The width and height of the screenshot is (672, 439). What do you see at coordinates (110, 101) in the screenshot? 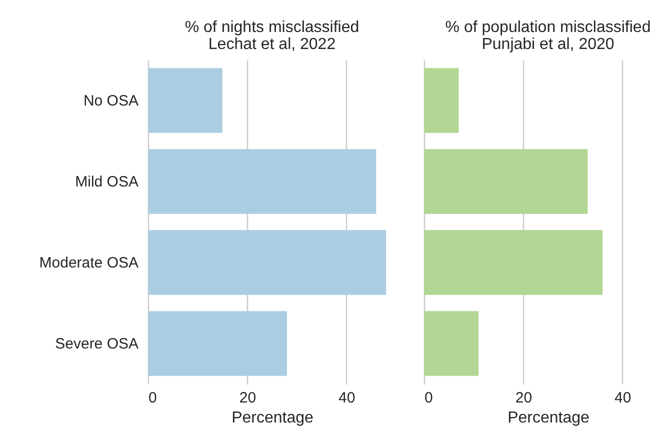
I see `y-tick-label: No OSA` at bounding box center [110, 101].